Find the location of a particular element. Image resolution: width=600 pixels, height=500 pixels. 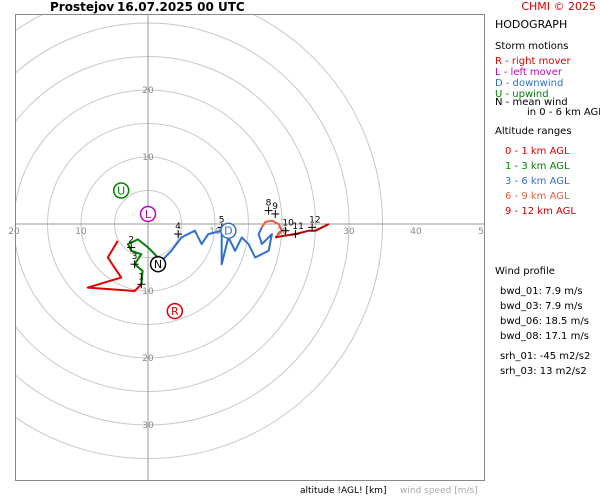

alt-item-3-6: 3 - 6 km AGL is located at coordinates (537, 181).